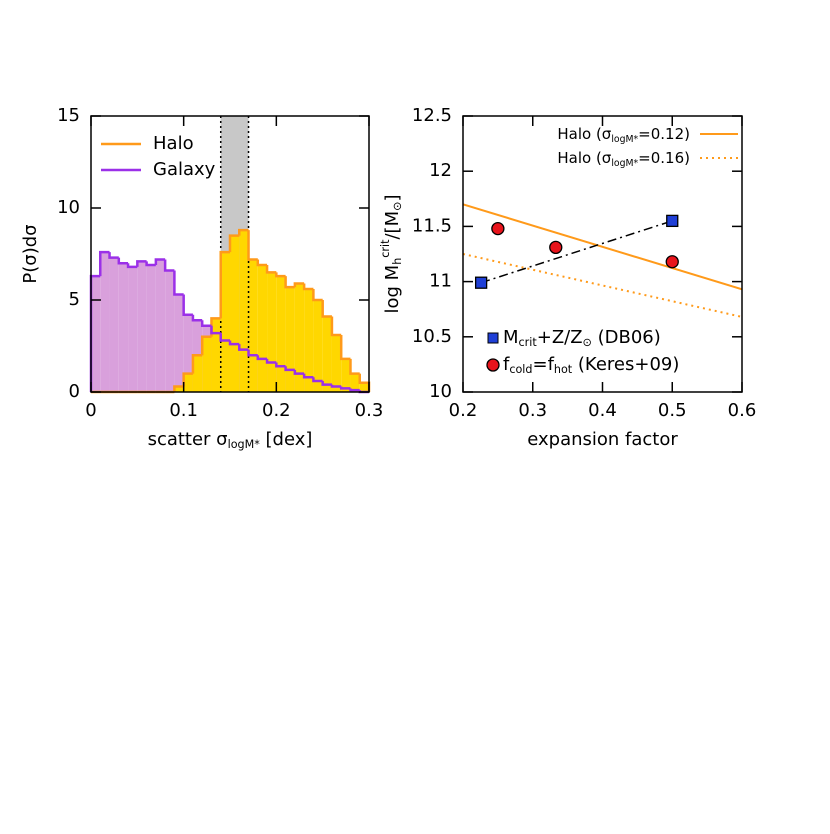 Image resolution: width=830 pixels, height=834 pixels. I want to click on circle-marker, so click(556, 247).